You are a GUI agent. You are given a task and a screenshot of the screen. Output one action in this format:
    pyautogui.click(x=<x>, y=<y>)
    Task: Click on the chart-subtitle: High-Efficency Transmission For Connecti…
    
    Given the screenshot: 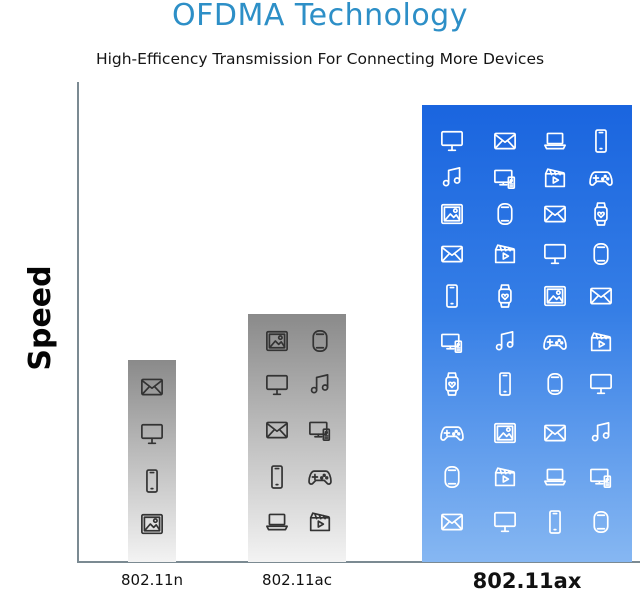 What is the action you would take?
    pyautogui.click(x=320, y=59)
    